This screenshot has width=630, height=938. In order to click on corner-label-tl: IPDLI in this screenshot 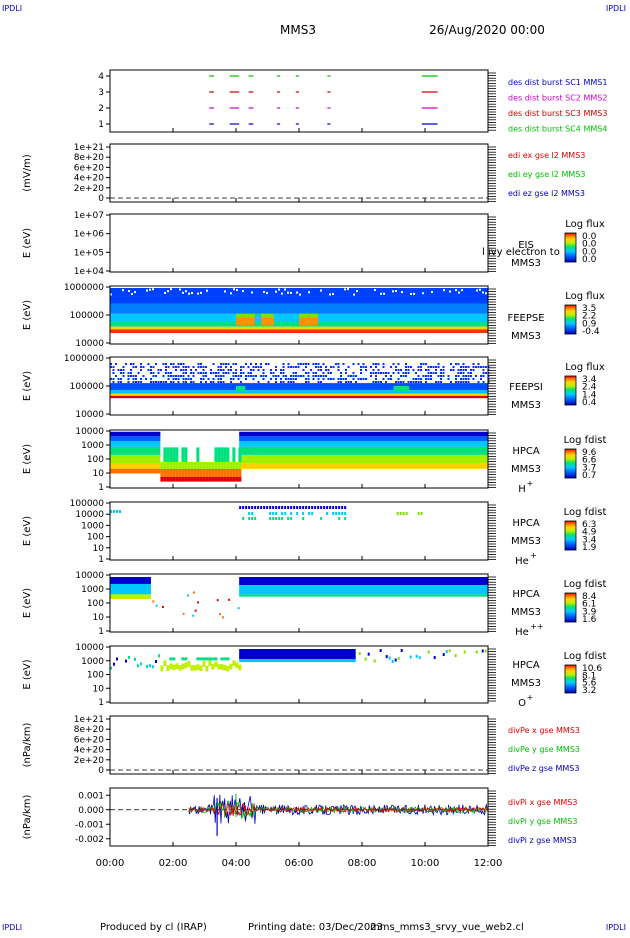, I will do `click(12, 8)`.